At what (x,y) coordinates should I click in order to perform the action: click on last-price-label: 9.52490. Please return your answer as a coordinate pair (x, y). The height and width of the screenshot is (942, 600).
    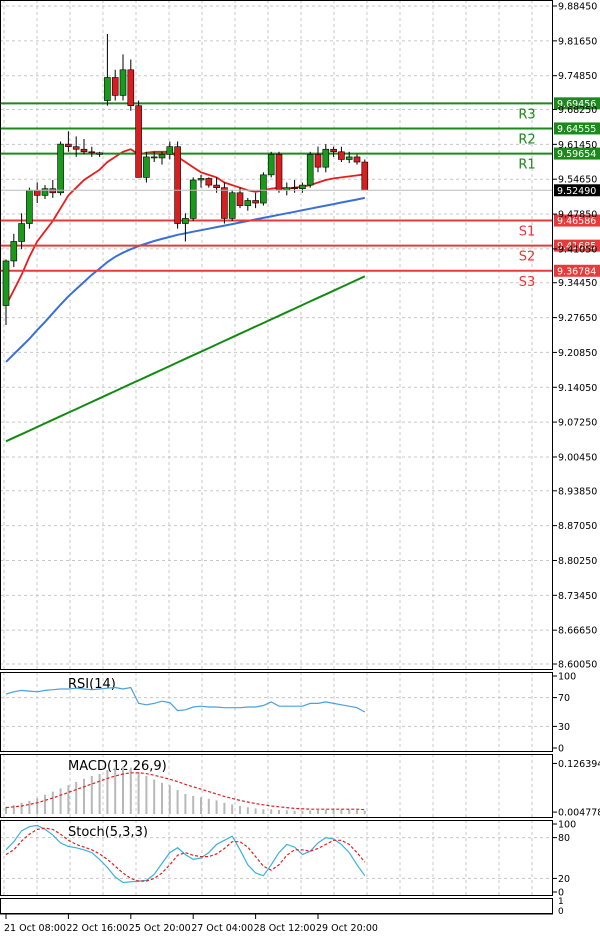
    Looking at the image, I should click on (576, 191).